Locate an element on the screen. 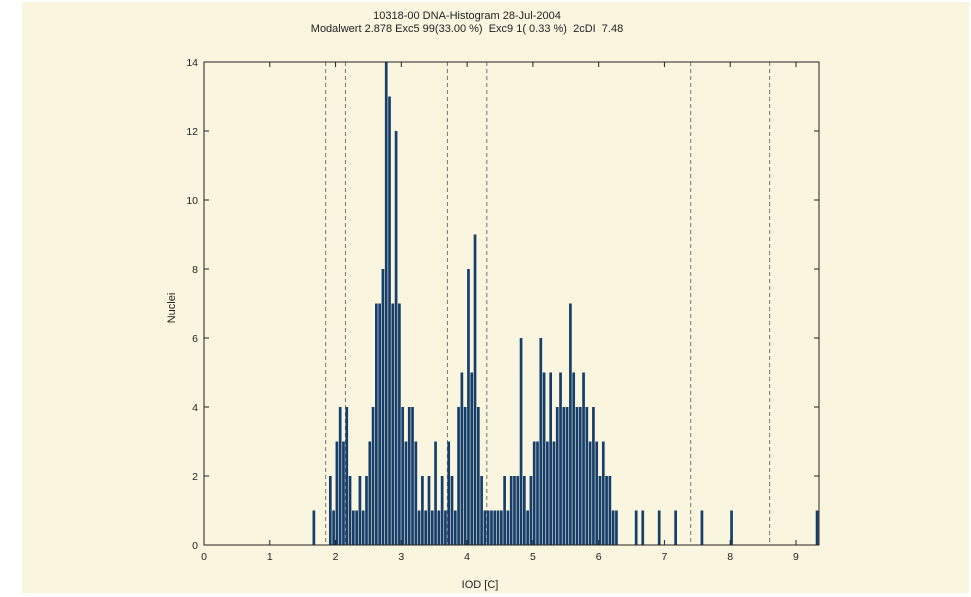 This screenshot has width=971, height=597. chart-title: 10318-00 DNA-Histogram 28-Jul-2004 is located at coordinates (467, 16).